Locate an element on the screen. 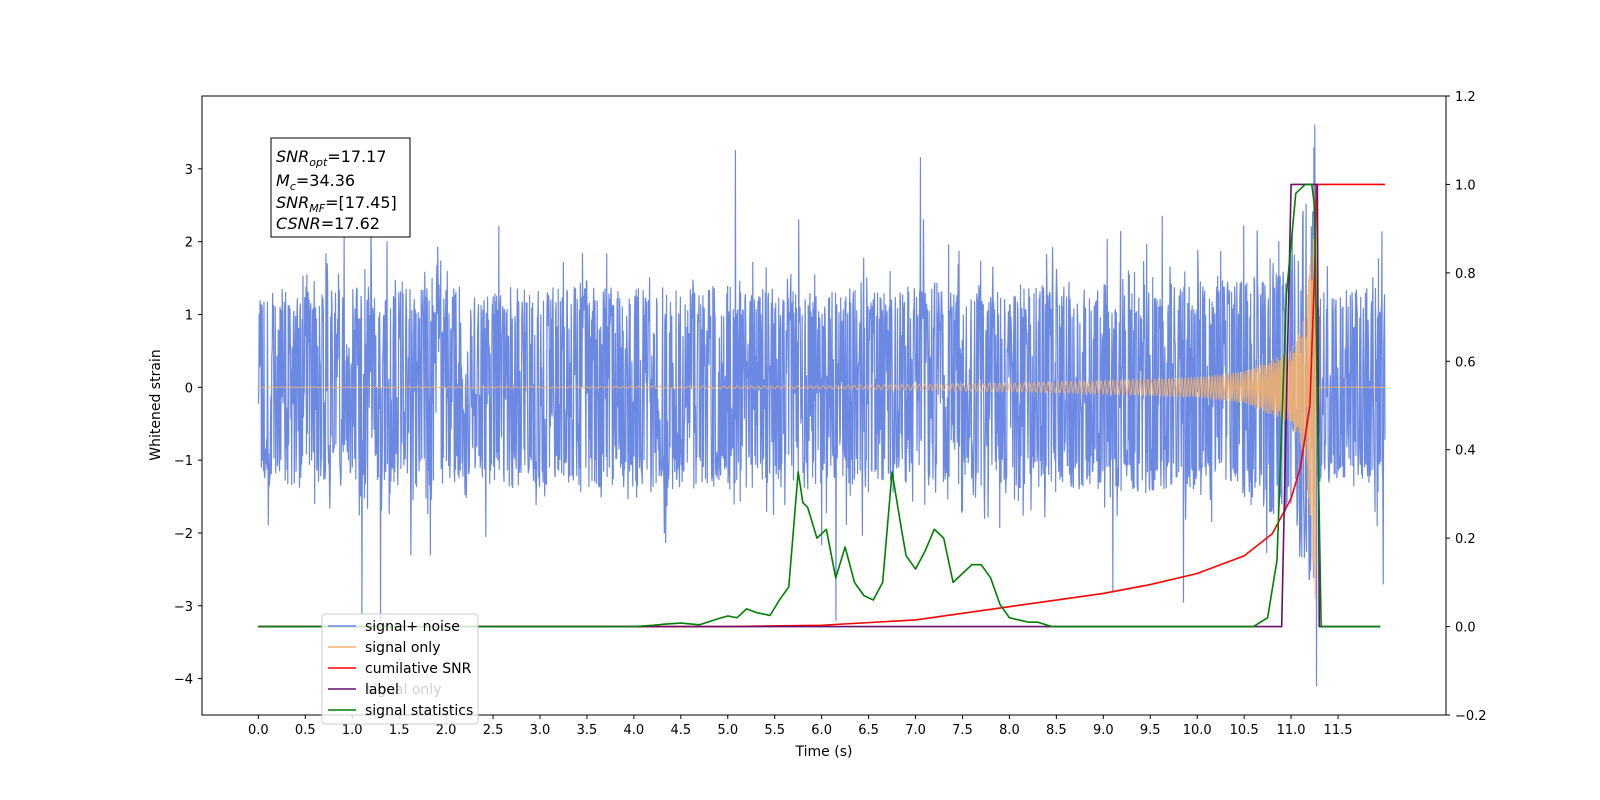 The height and width of the screenshot is (800, 1600). x-tick-label: 11.5 is located at coordinates (1338, 730).